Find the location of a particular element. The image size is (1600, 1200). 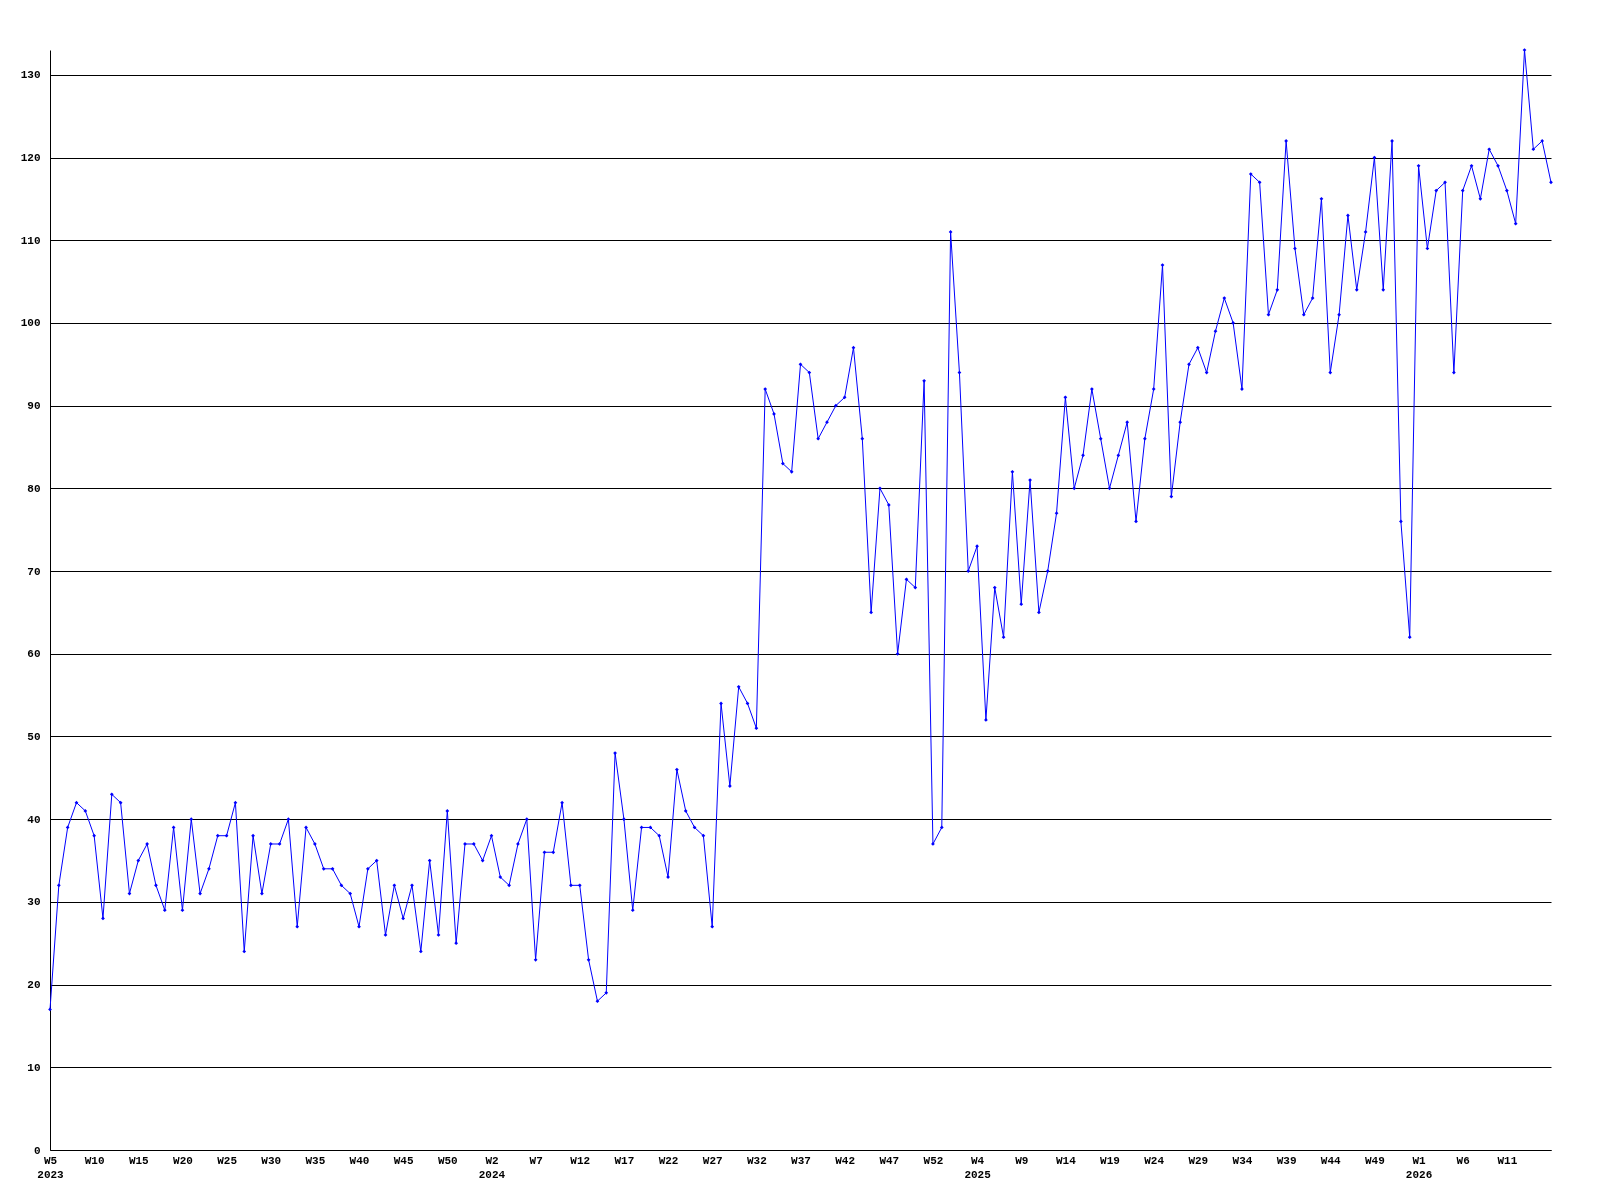

x-tick-label: W17 is located at coordinates (624, 1160).